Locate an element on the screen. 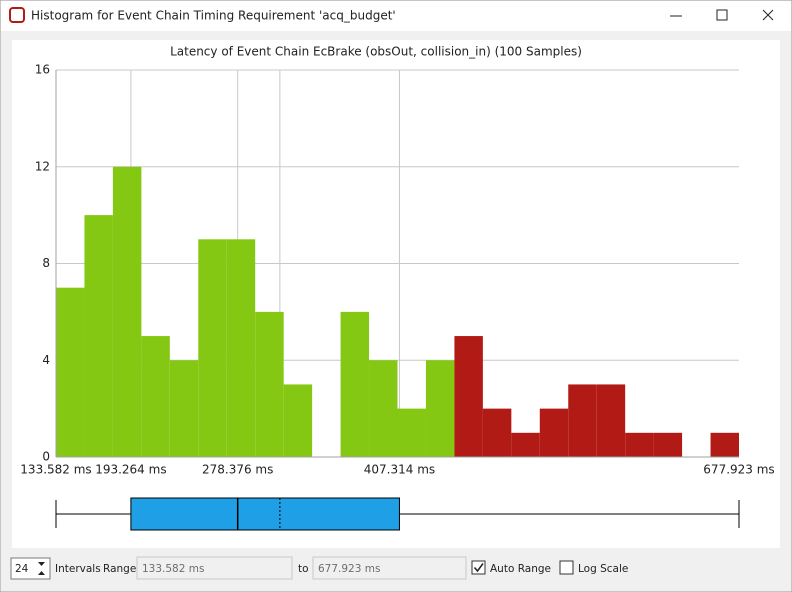  x-tick-label: 133.582 ms is located at coordinates (55, 470).